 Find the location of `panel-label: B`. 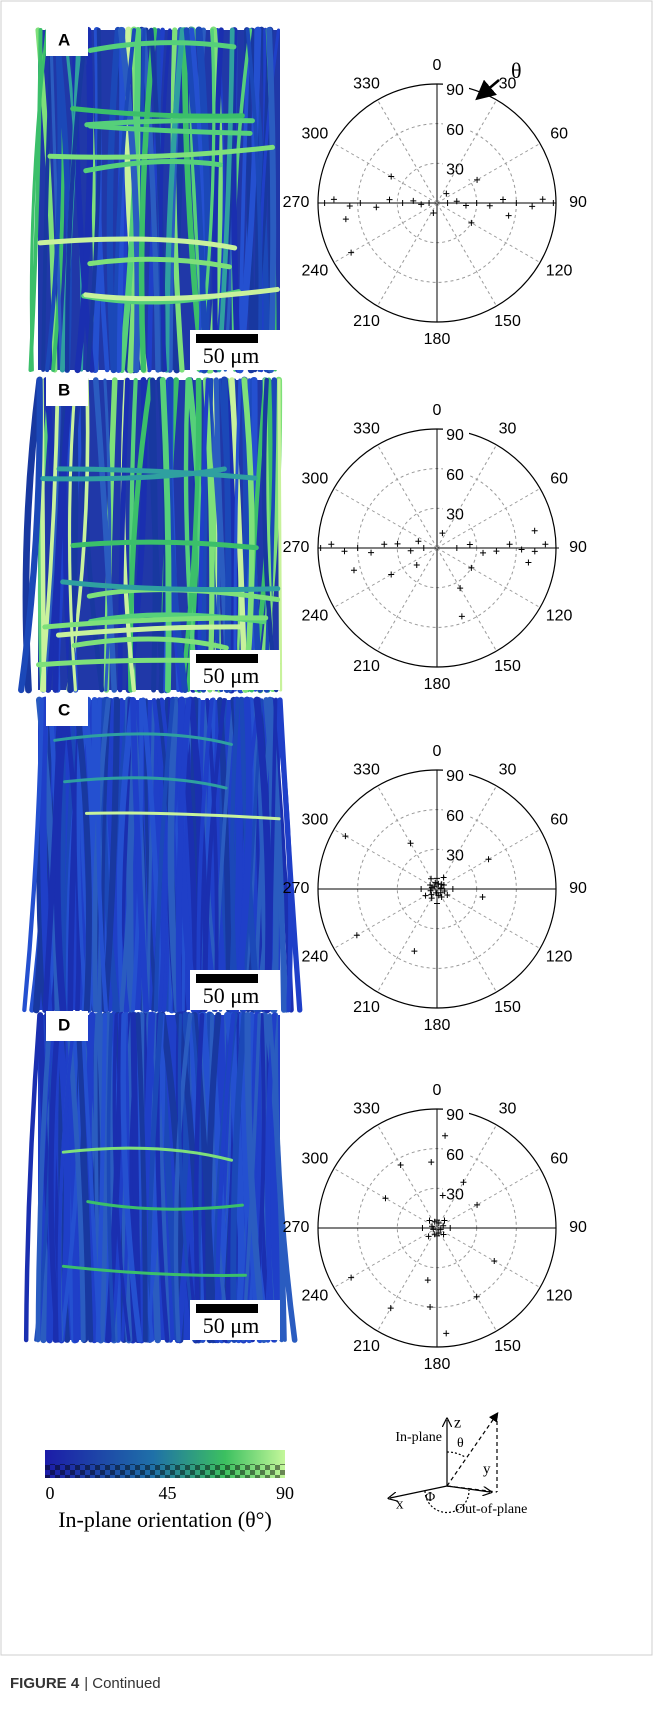

panel-label: B is located at coordinates (64, 389).